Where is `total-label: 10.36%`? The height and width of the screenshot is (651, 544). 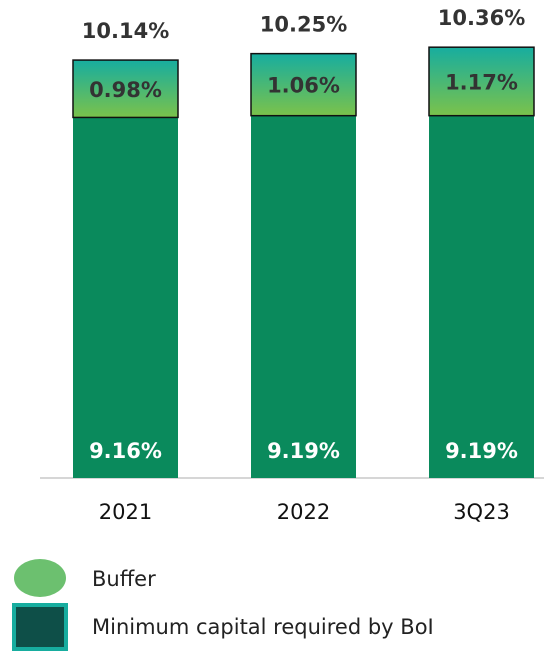 total-label: 10.36% is located at coordinates (481, 18).